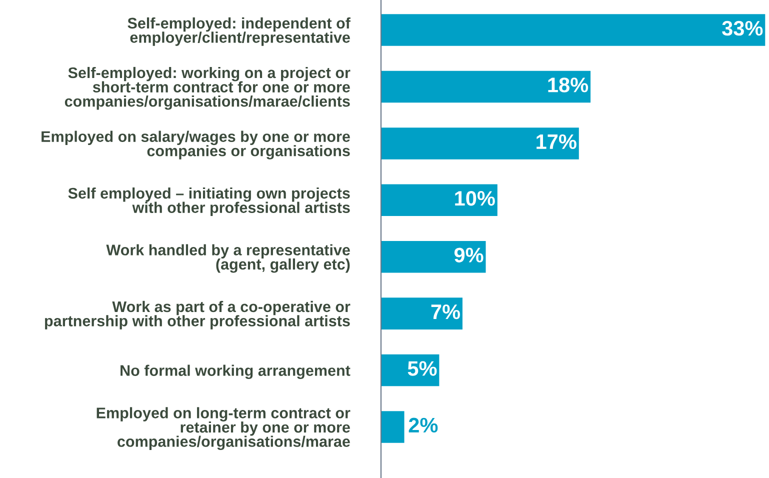 Image resolution: width=769 pixels, height=478 pixels. I want to click on data-label: 2%, so click(423, 425).